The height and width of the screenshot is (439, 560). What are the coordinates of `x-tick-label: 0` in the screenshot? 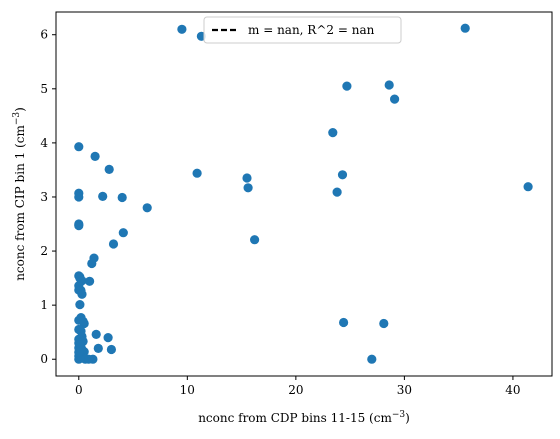 It's located at (79, 390).